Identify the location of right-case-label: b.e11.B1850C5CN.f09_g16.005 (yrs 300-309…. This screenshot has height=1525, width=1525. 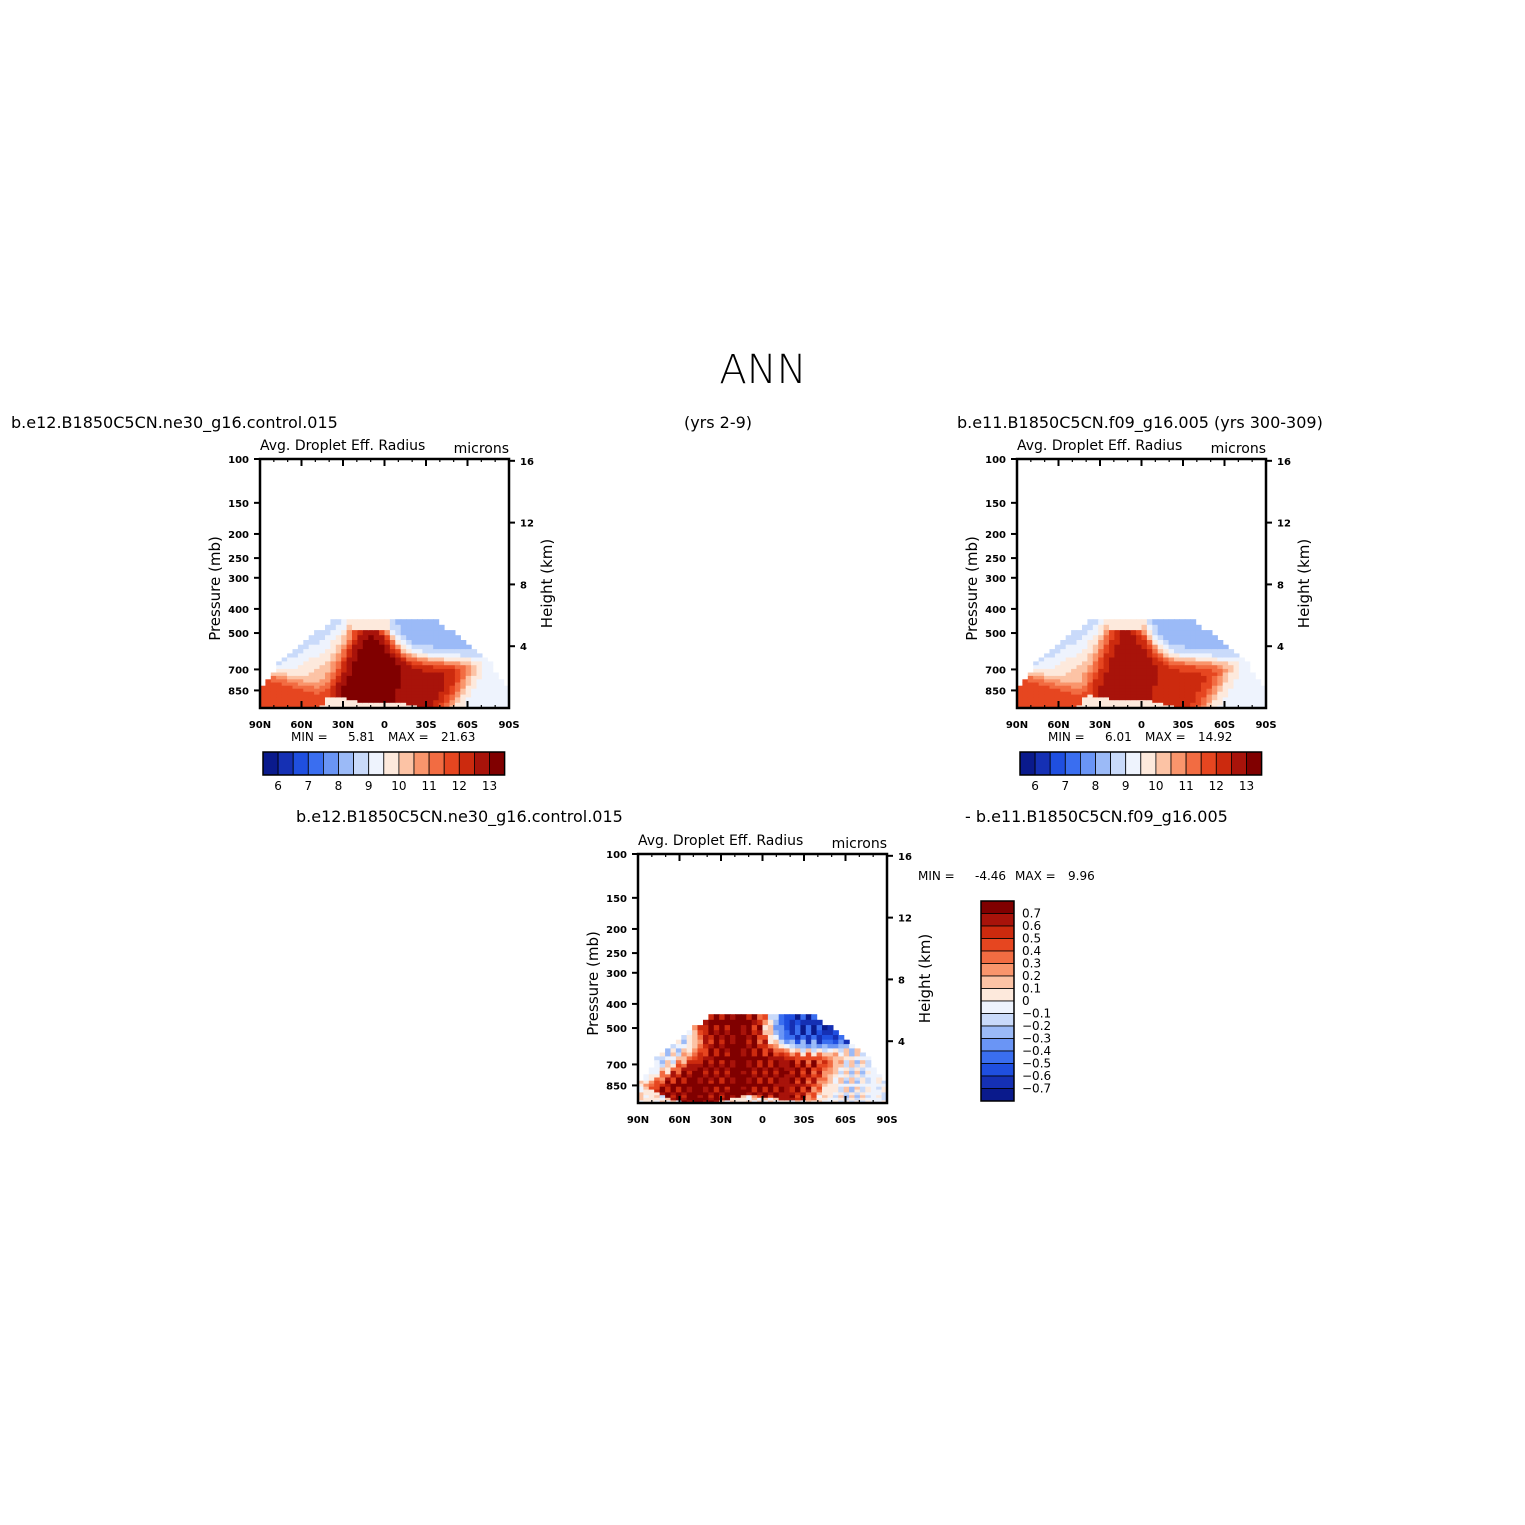
(1140, 423).